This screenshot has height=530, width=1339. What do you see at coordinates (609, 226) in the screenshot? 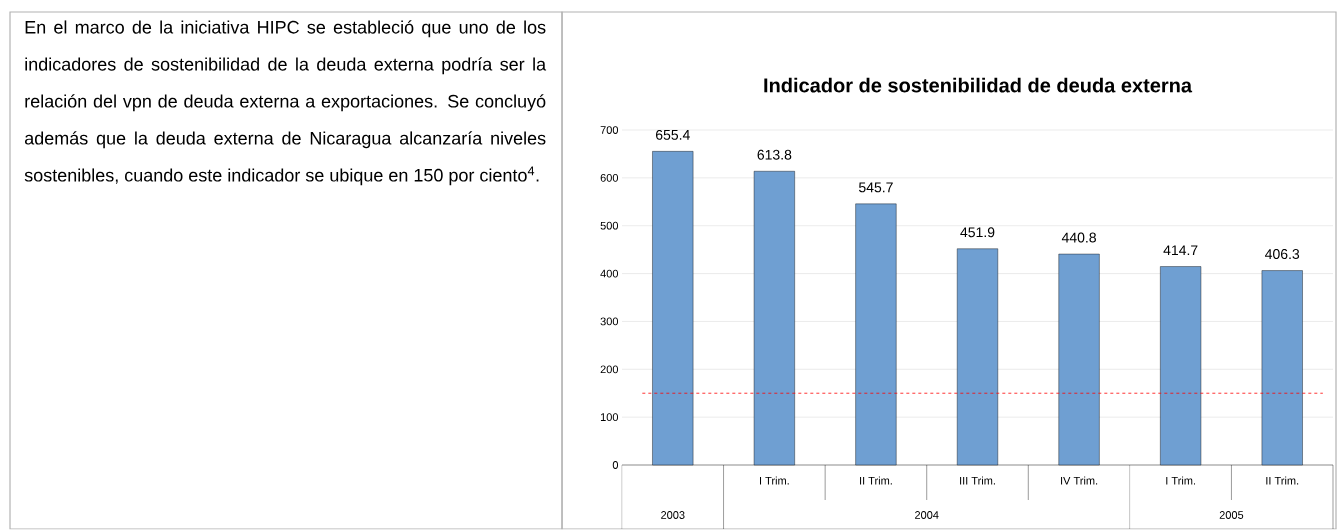
I see `y-tick-label: 500` at bounding box center [609, 226].